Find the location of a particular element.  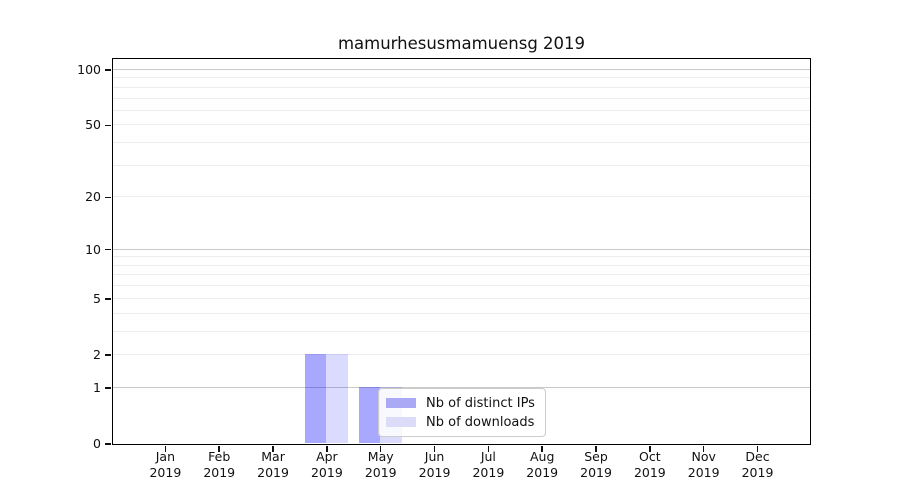

y-tick-label: 1 is located at coordinates (97, 387).